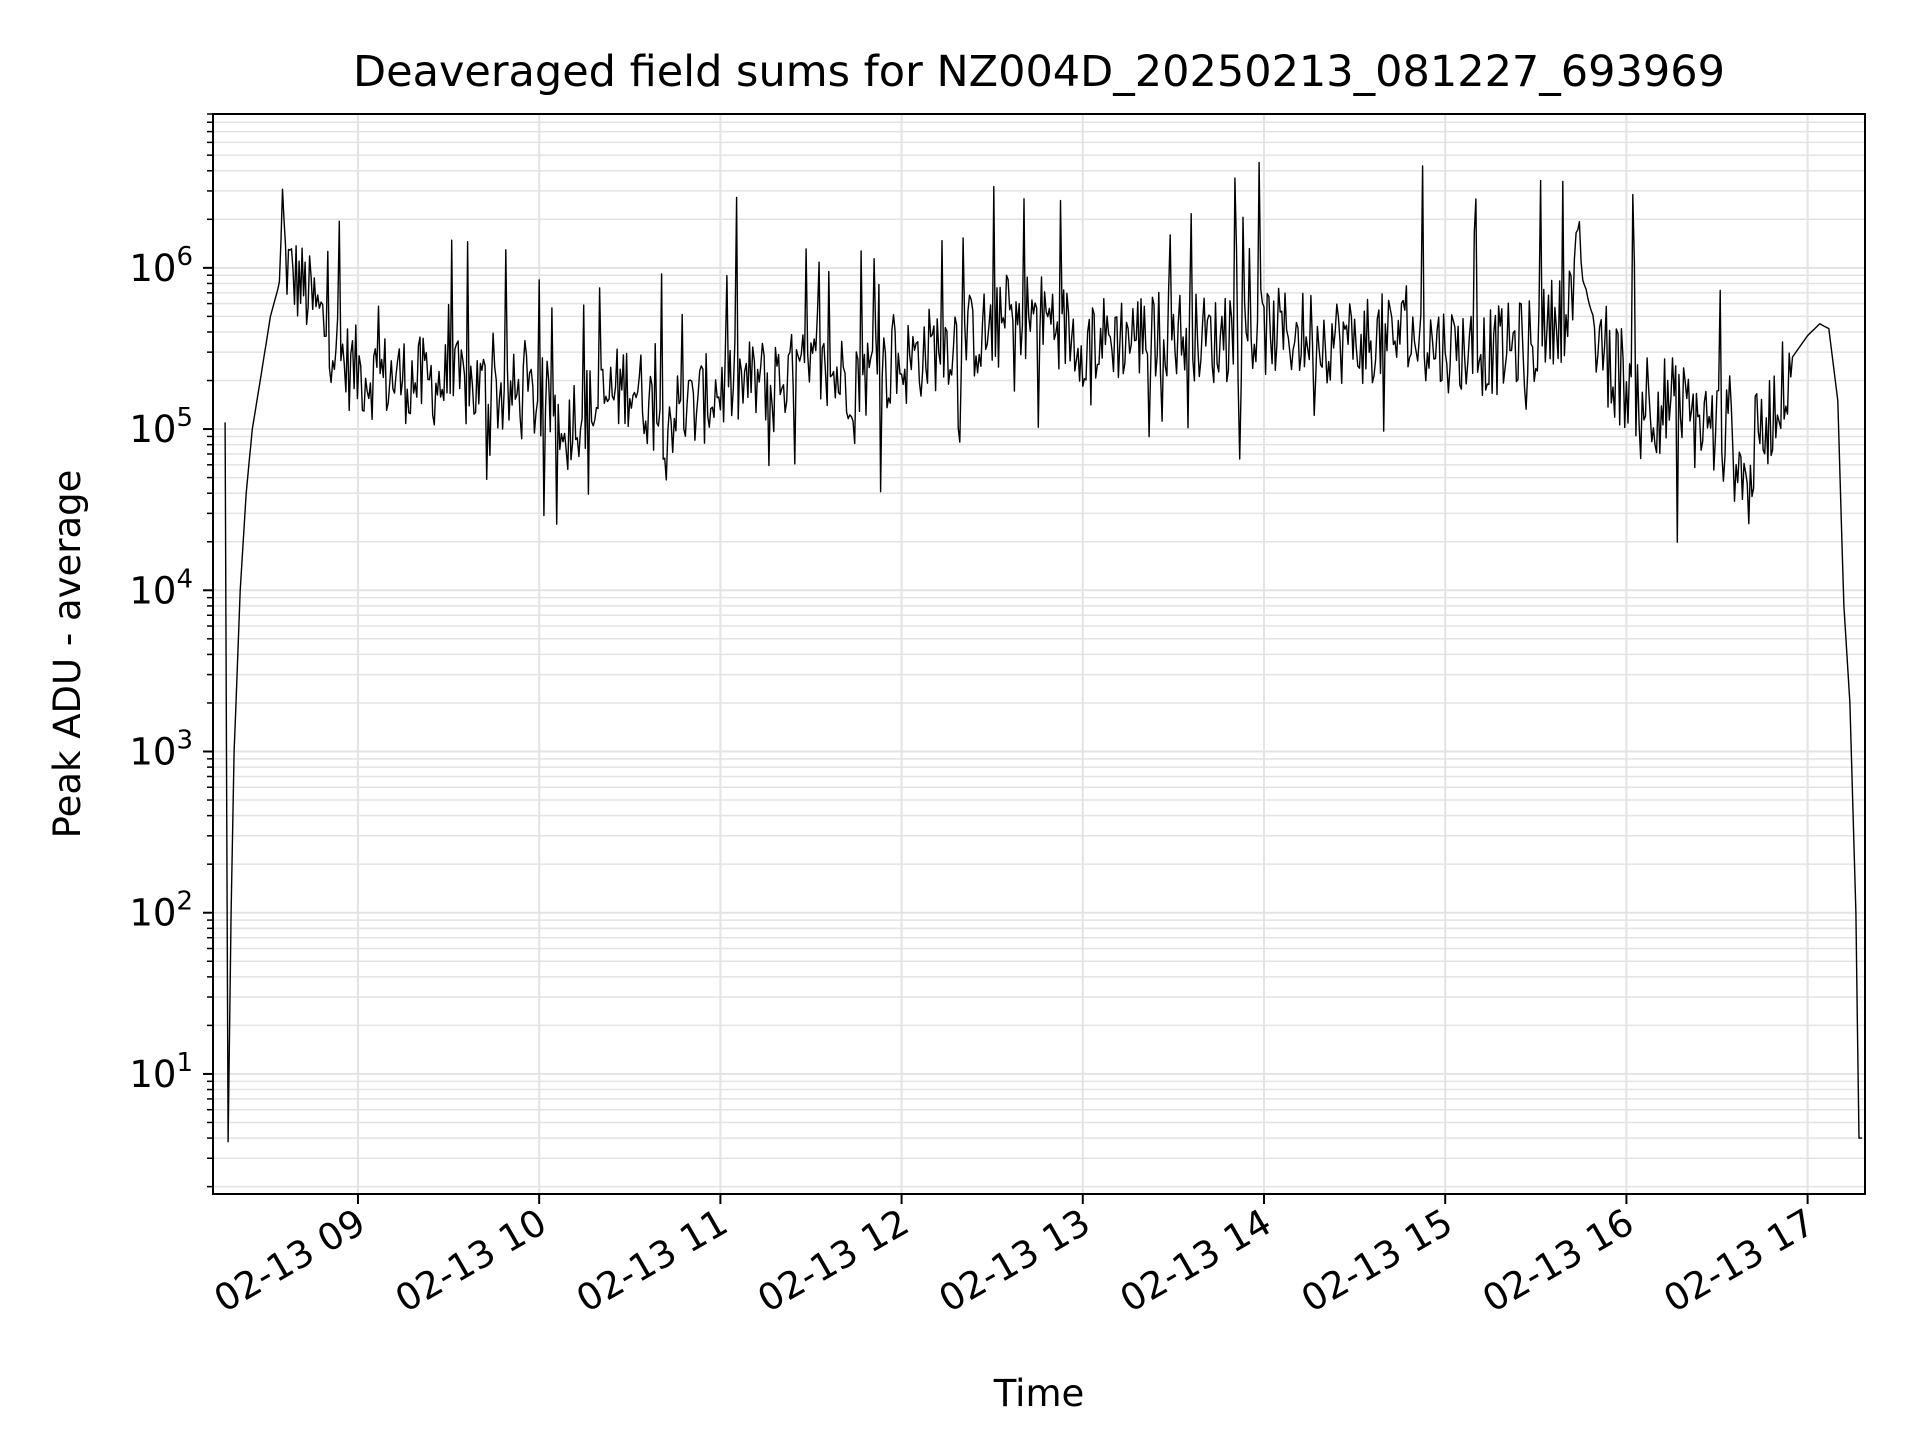 The width and height of the screenshot is (1920, 1440). I want to click on y-tick-label: 10¹, so click(161, 1072).